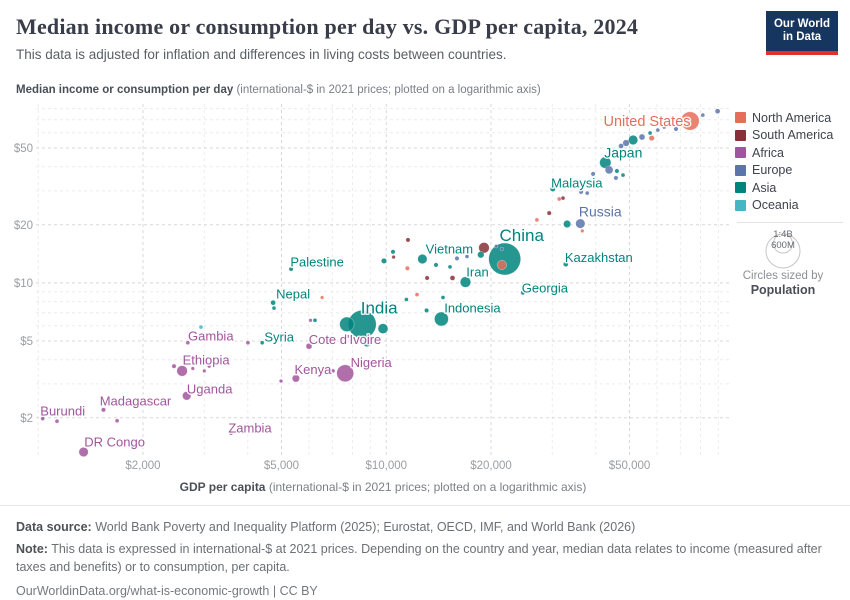 Image resolution: width=850 pixels, height=600 pixels. I want to click on legend-item-asia: Asia, so click(784, 188).